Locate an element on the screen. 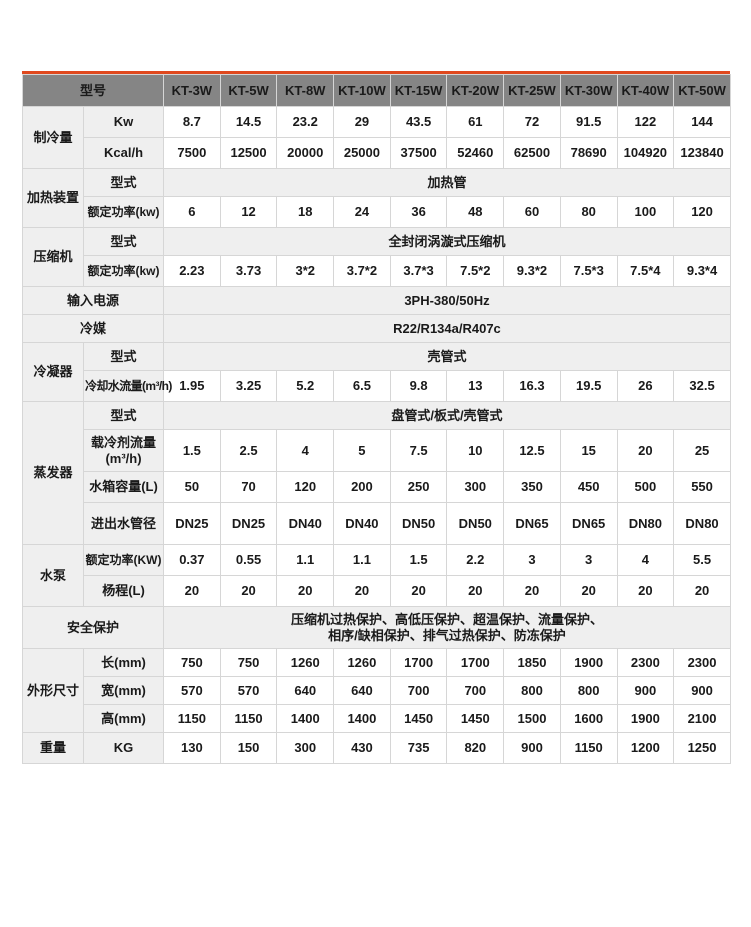 The image size is (751, 927). condenser-flow-KT-20W: 13 is located at coordinates (475, 386).